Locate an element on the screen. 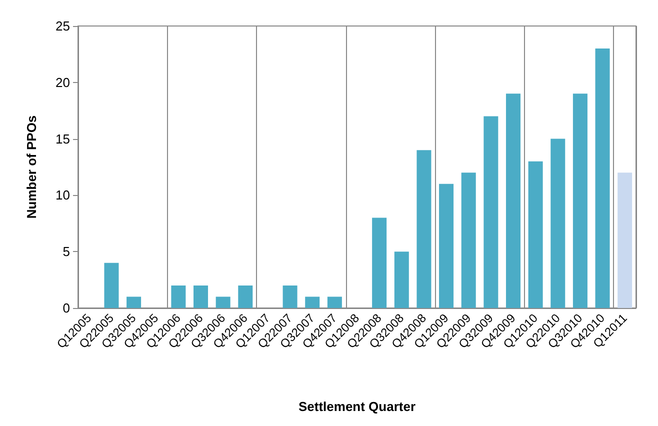  y-tick-label: 25 is located at coordinates (63, 26).